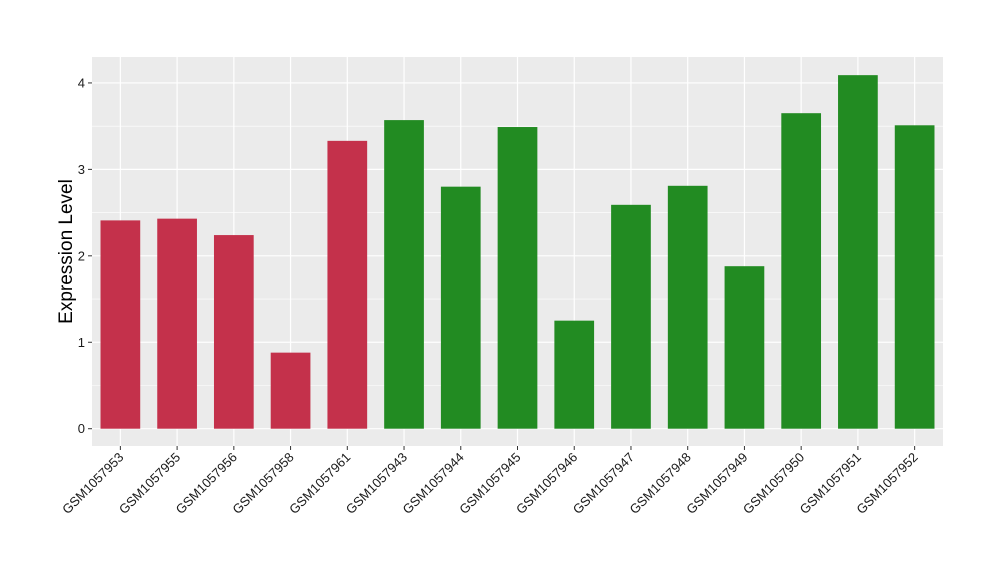 This screenshot has width=1000, height=580. Describe the element at coordinates (81, 169) in the screenshot. I see `y-tick-label: 3` at that location.